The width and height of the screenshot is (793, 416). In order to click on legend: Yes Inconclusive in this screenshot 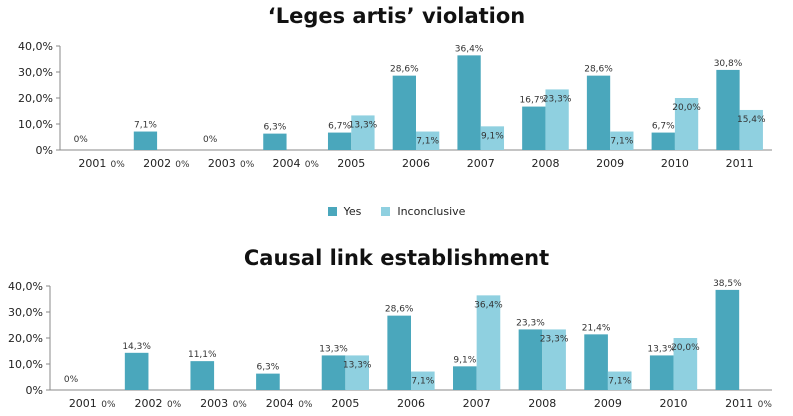, I will do `click(396, 211)`.